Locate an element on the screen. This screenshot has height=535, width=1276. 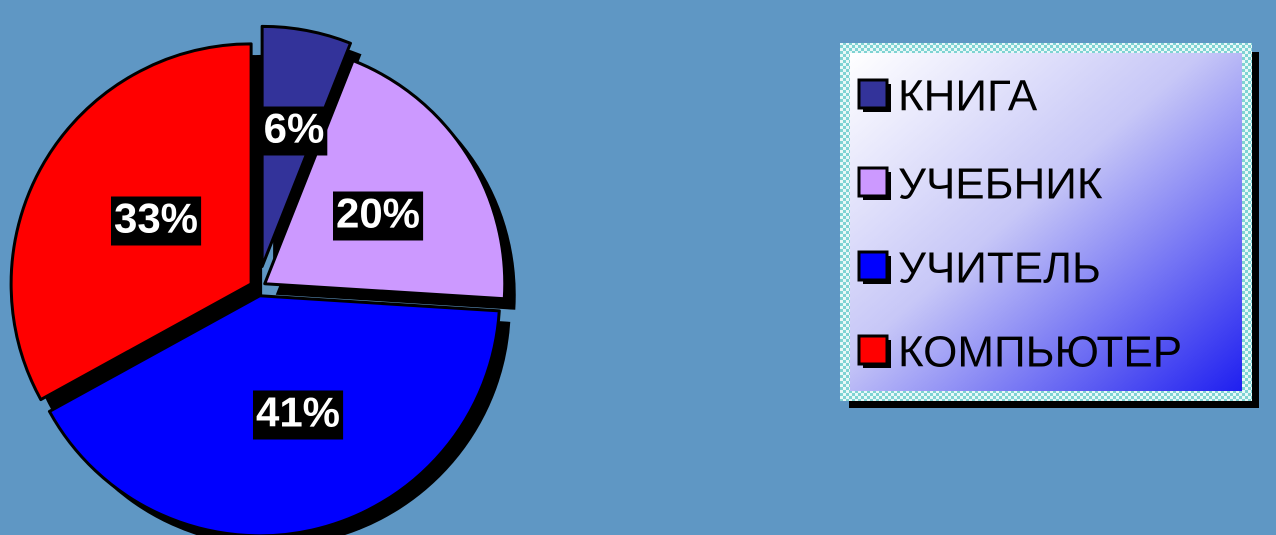
data-label-text-4: 33% is located at coordinates (156, 218).